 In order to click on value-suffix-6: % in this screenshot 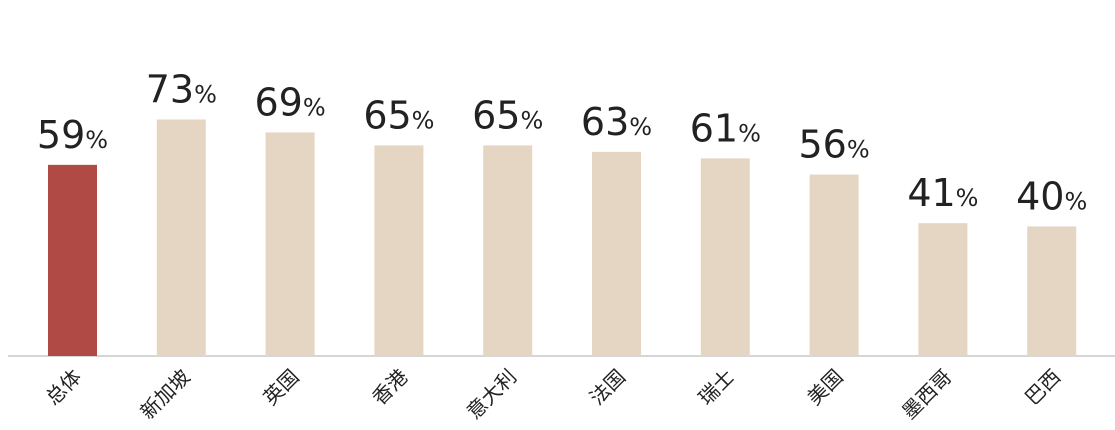, I will do `click(749, 133)`.